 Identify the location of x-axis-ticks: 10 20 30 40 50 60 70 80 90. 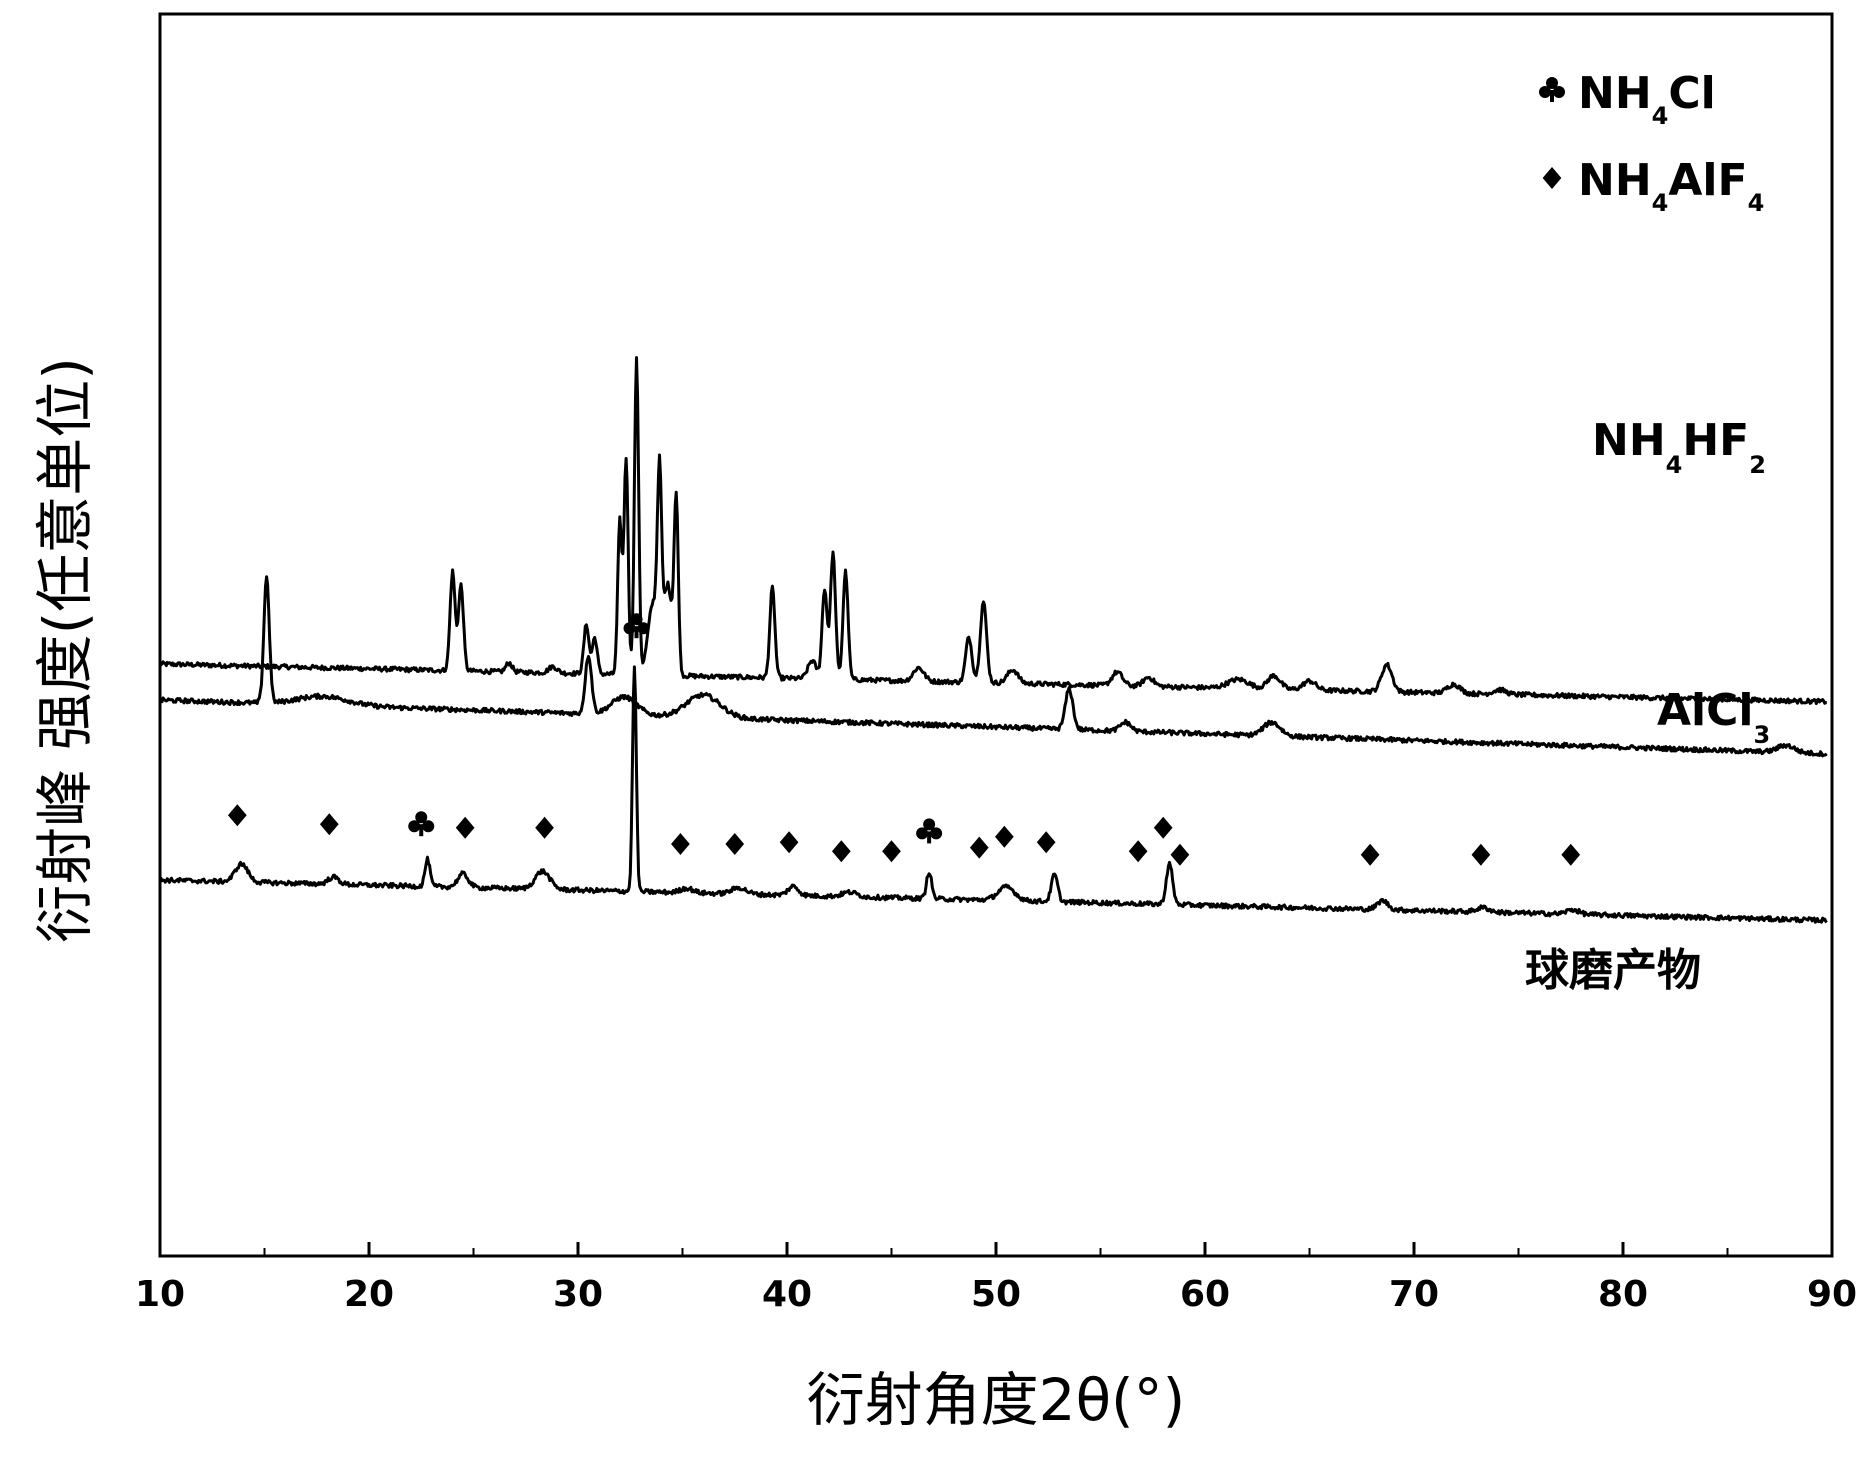
(996, 1278).